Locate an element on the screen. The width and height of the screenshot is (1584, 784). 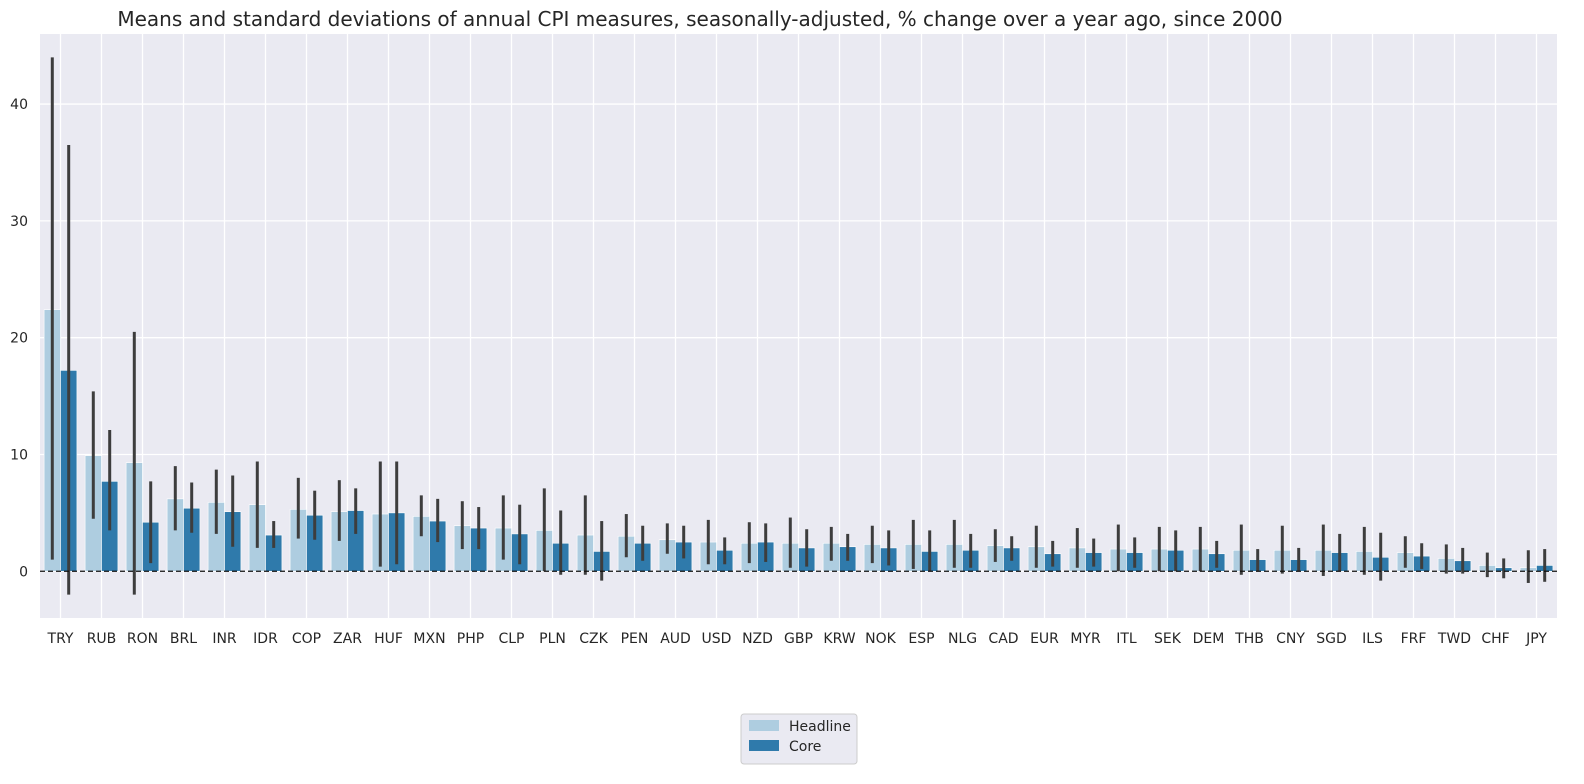
x-tick-label: HUF is located at coordinates (388, 639).